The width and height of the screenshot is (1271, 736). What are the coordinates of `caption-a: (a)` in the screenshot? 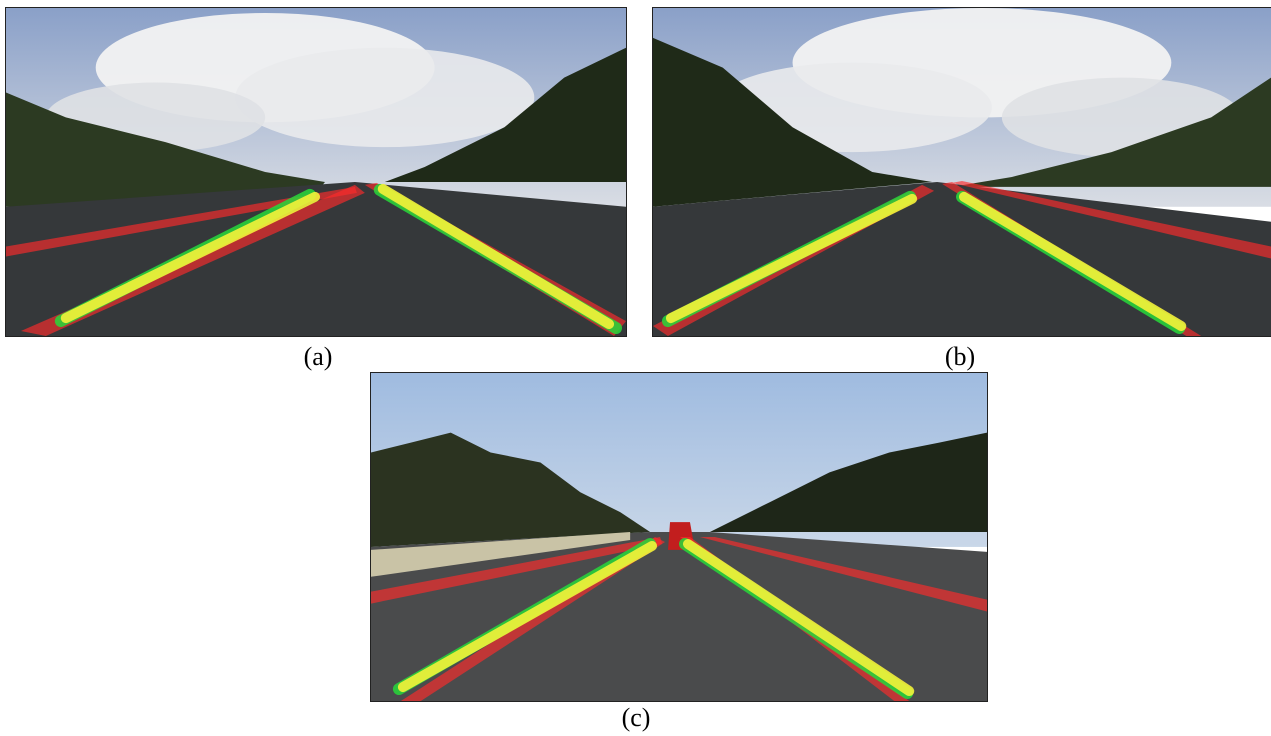 It's located at (318, 356).